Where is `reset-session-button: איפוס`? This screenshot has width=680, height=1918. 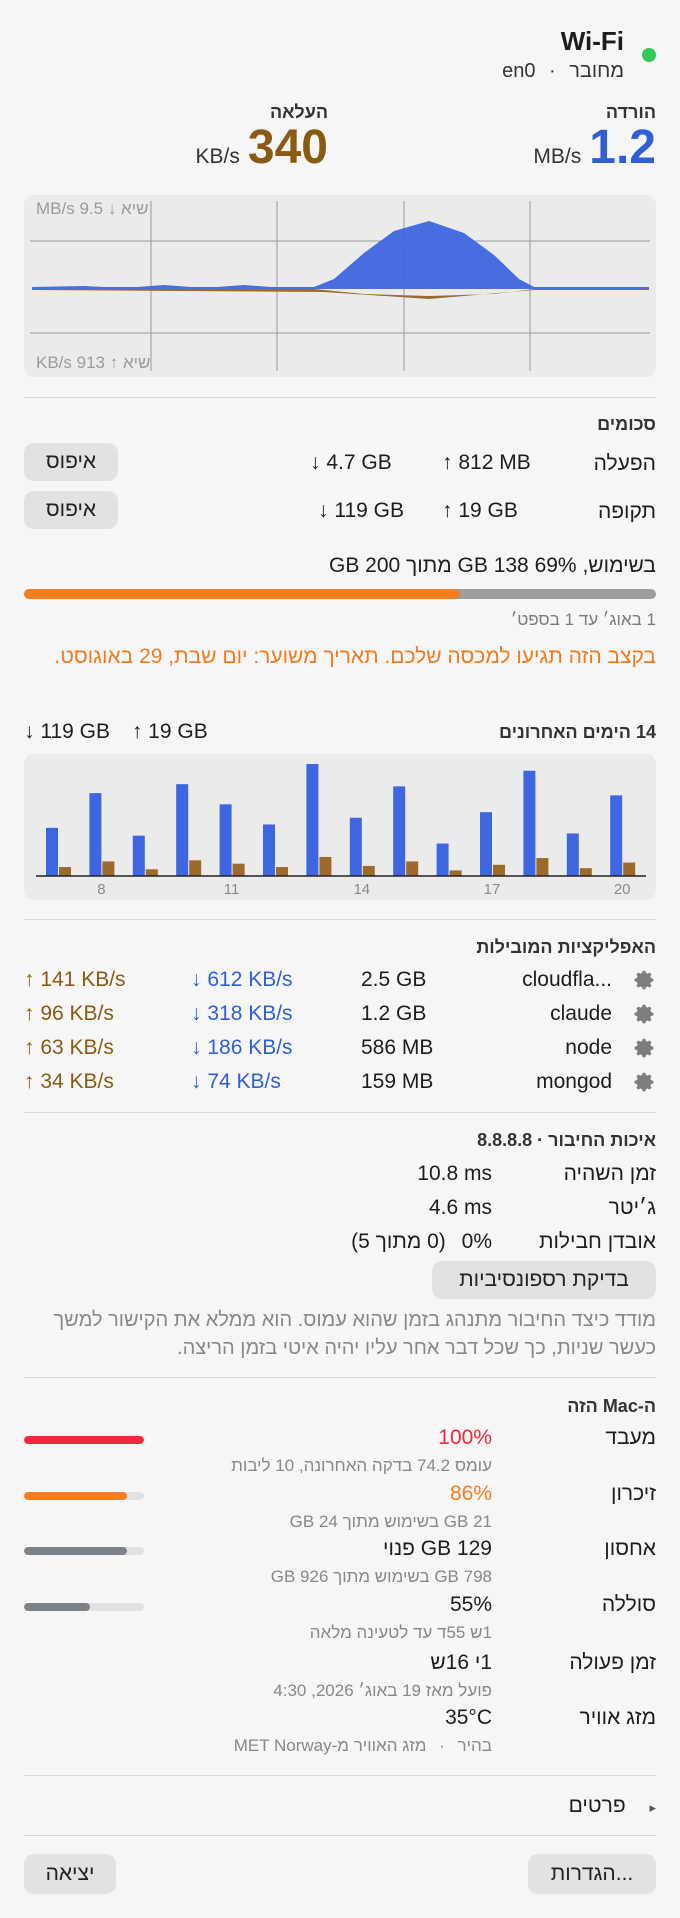
reset-session-button: איפוס is located at coordinates (71, 462).